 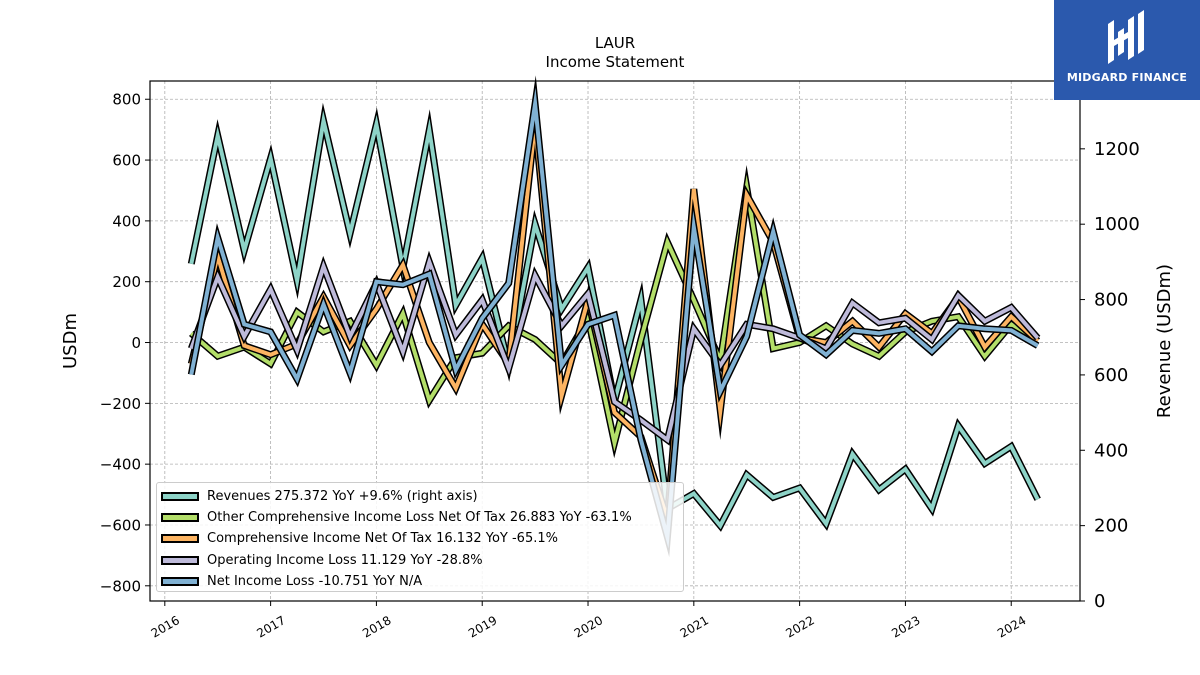 I want to click on brand-name: MIDGARD FINANCE, so click(x=1127, y=77).